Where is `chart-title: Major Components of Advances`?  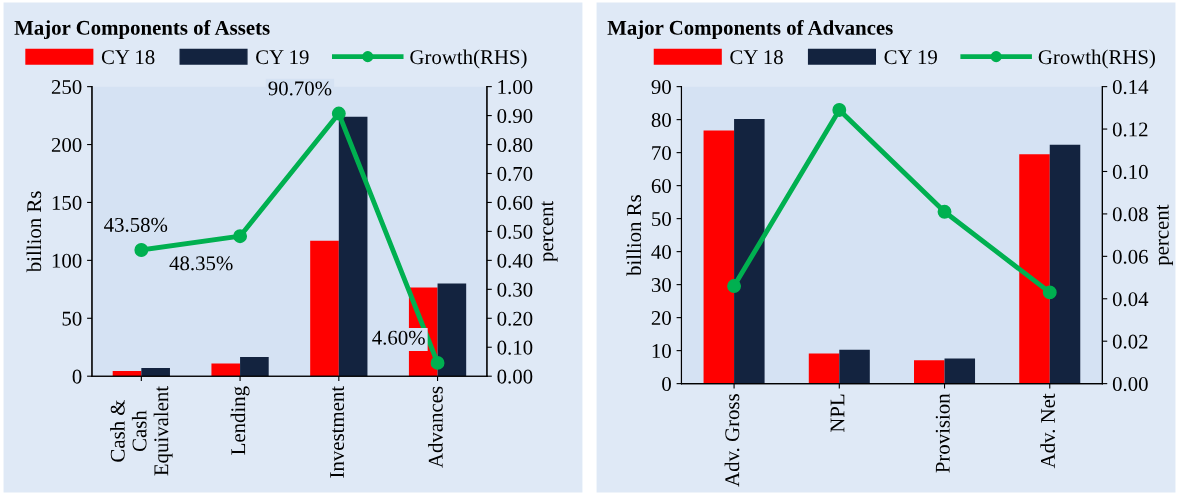
chart-title: Major Components of Advances is located at coordinates (750, 29).